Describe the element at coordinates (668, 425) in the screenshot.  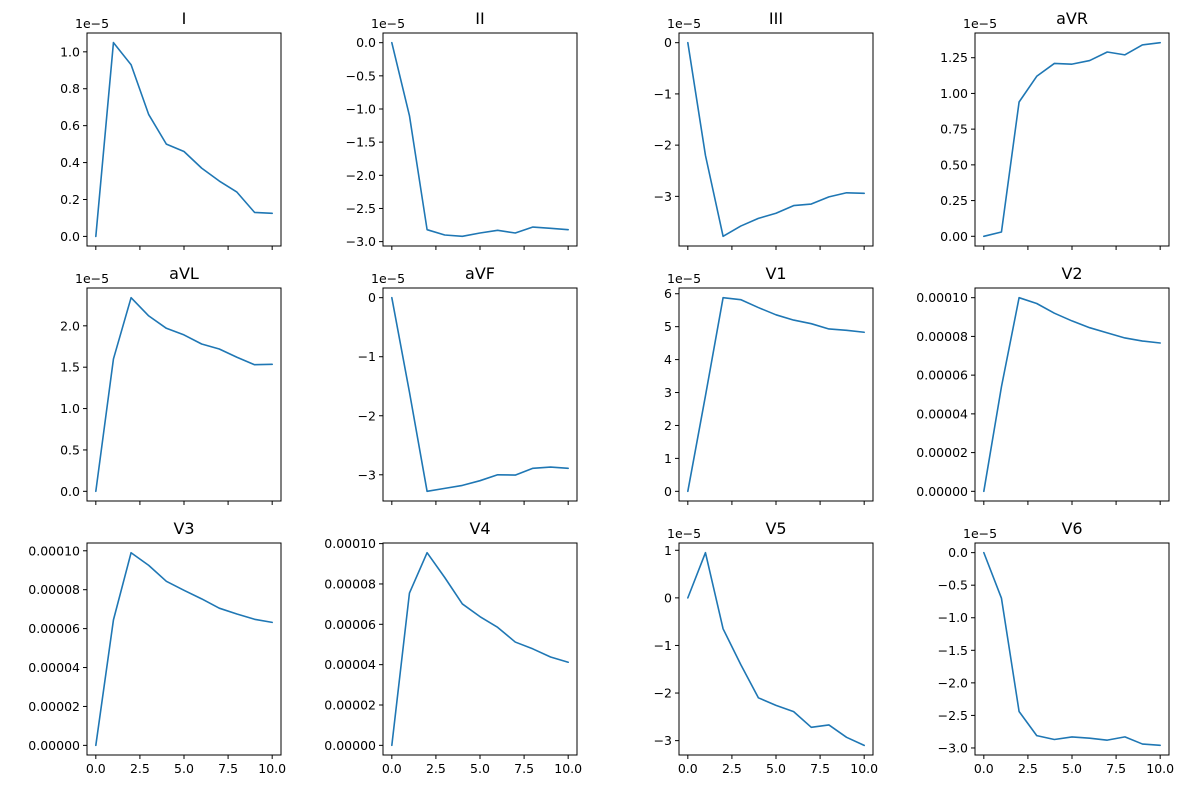
I see `y-tick-label: 2` at that location.